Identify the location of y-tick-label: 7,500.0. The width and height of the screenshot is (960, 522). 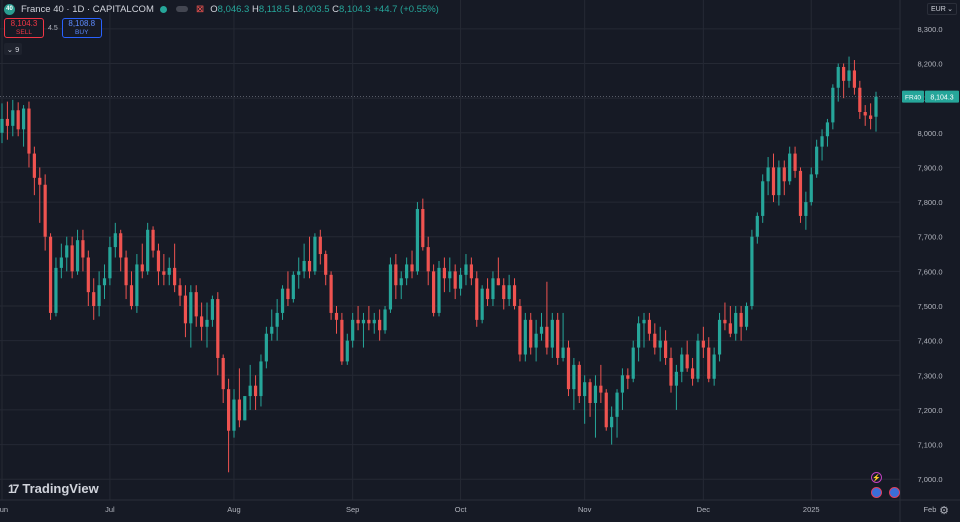
(929, 306).